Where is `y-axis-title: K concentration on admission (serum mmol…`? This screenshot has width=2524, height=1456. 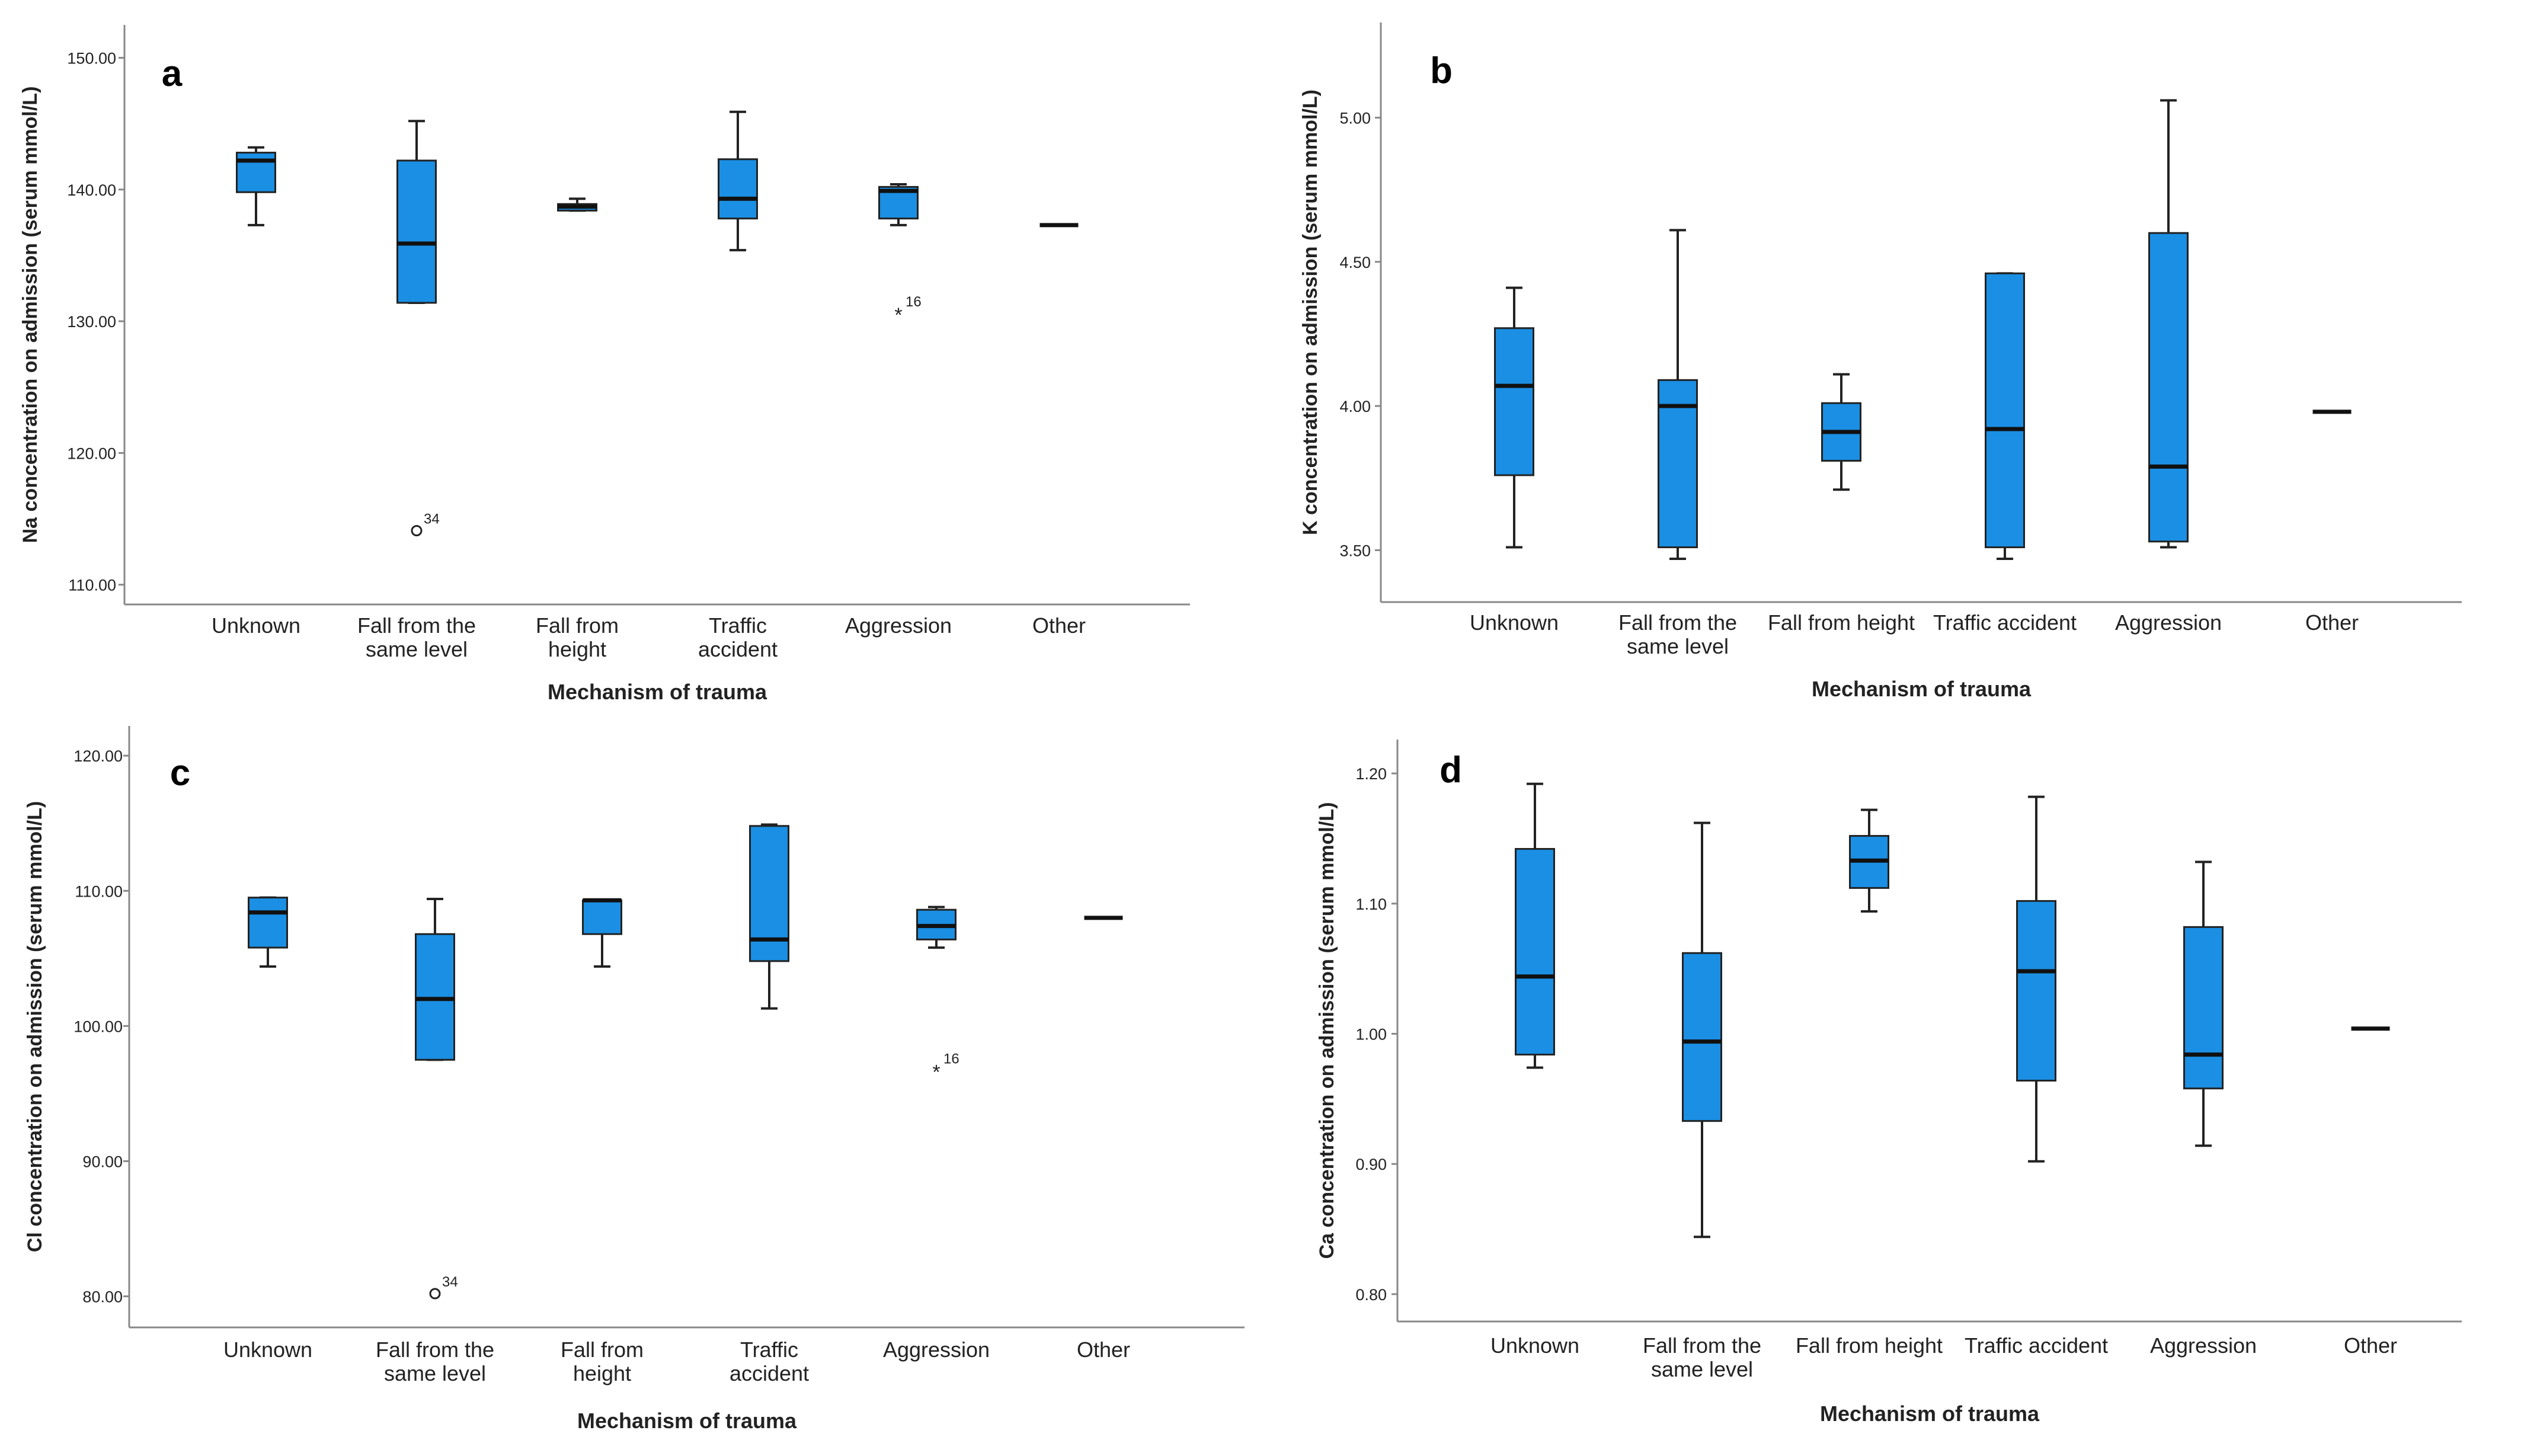
y-axis-title: K concentration on admission (serum mmol… is located at coordinates (1310, 312).